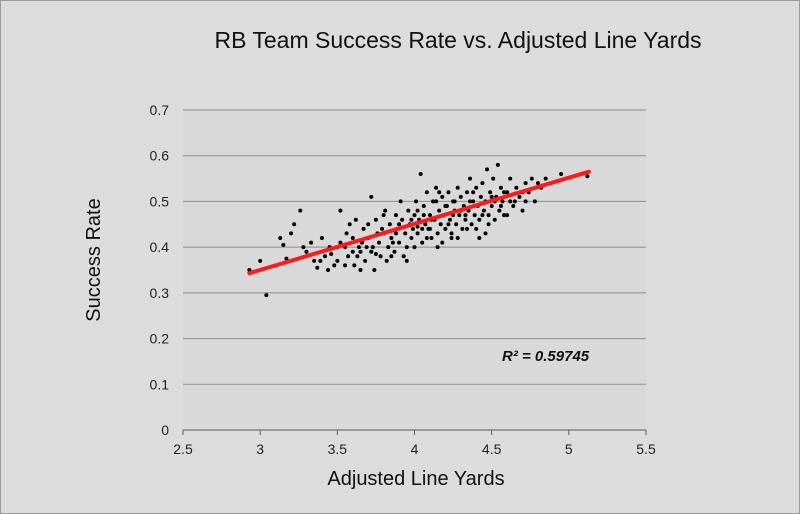  Describe the element at coordinates (160, 201) in the screenshot. I see `y-tick-label: 0.5` at that location.